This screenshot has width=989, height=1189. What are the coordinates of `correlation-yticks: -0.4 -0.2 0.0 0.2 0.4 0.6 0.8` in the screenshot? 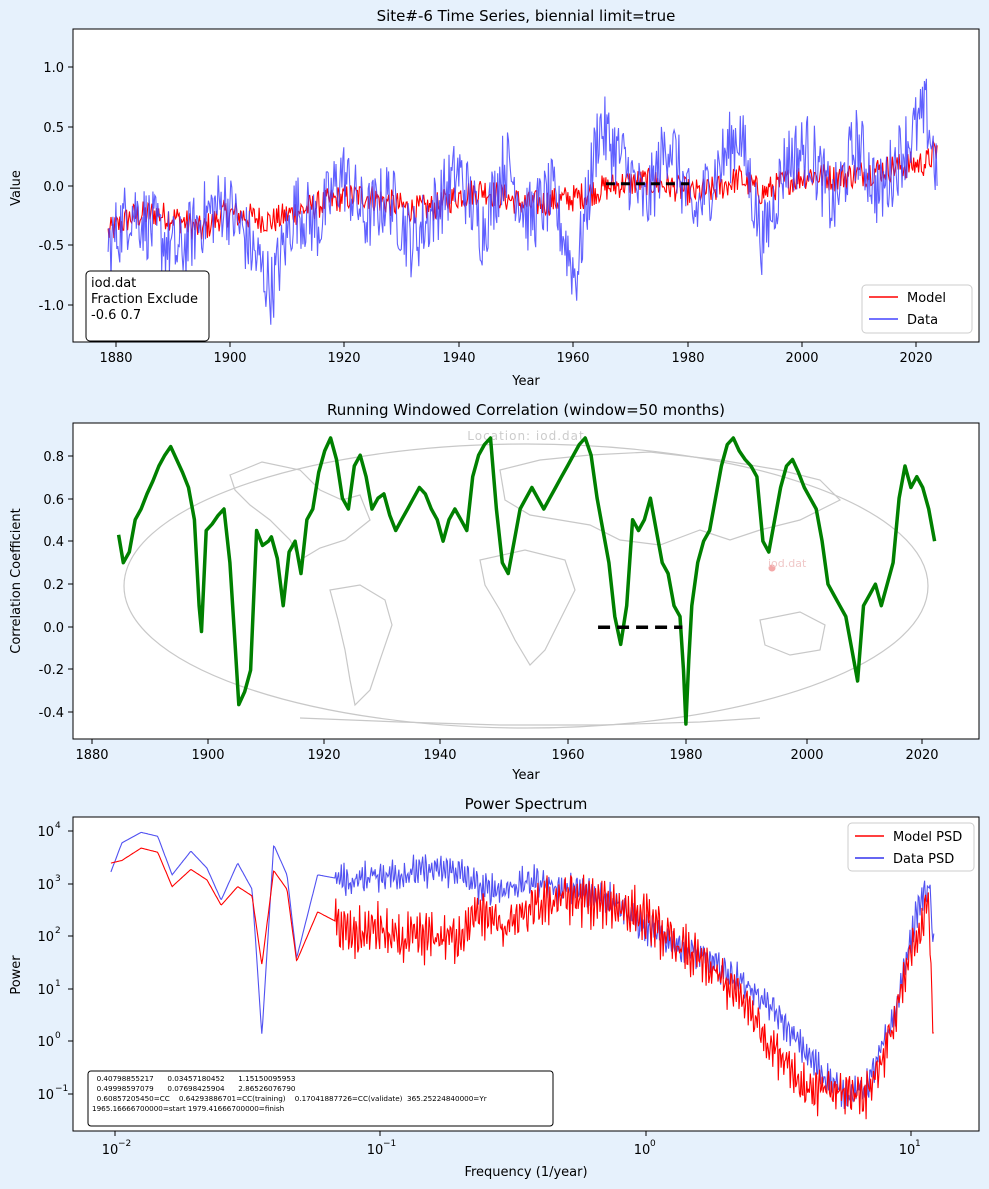 It's located at (56, 585).